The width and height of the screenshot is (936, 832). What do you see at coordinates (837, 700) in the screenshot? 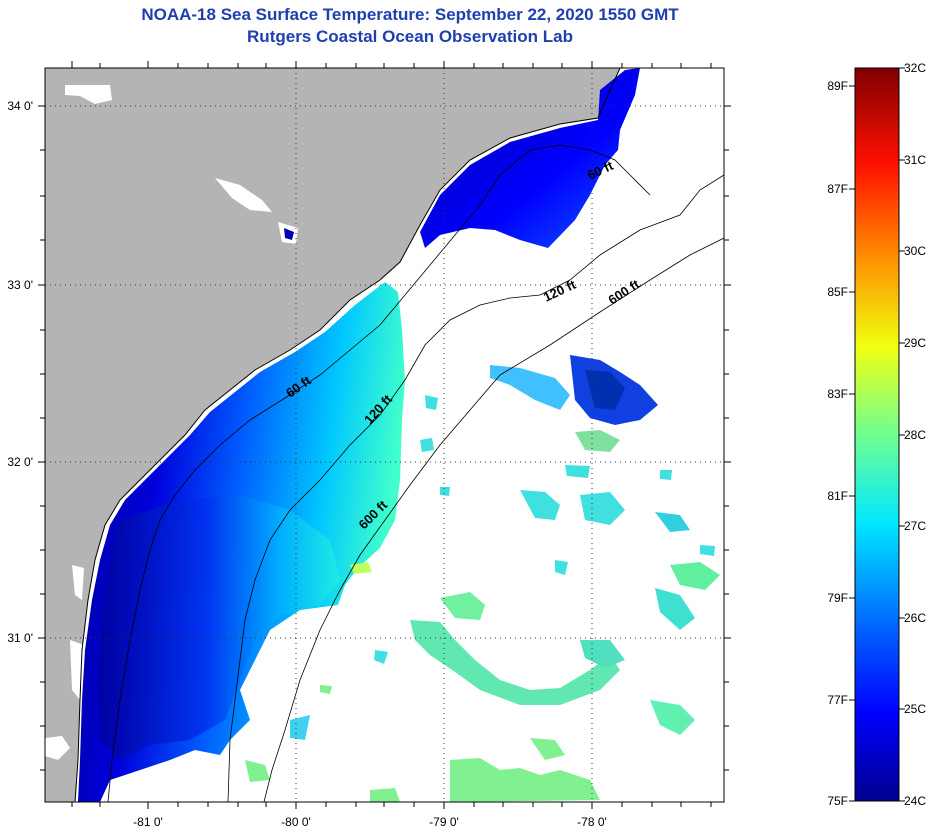
I see `colorbar-f-label: 77F` at bounding box center [837, 700].